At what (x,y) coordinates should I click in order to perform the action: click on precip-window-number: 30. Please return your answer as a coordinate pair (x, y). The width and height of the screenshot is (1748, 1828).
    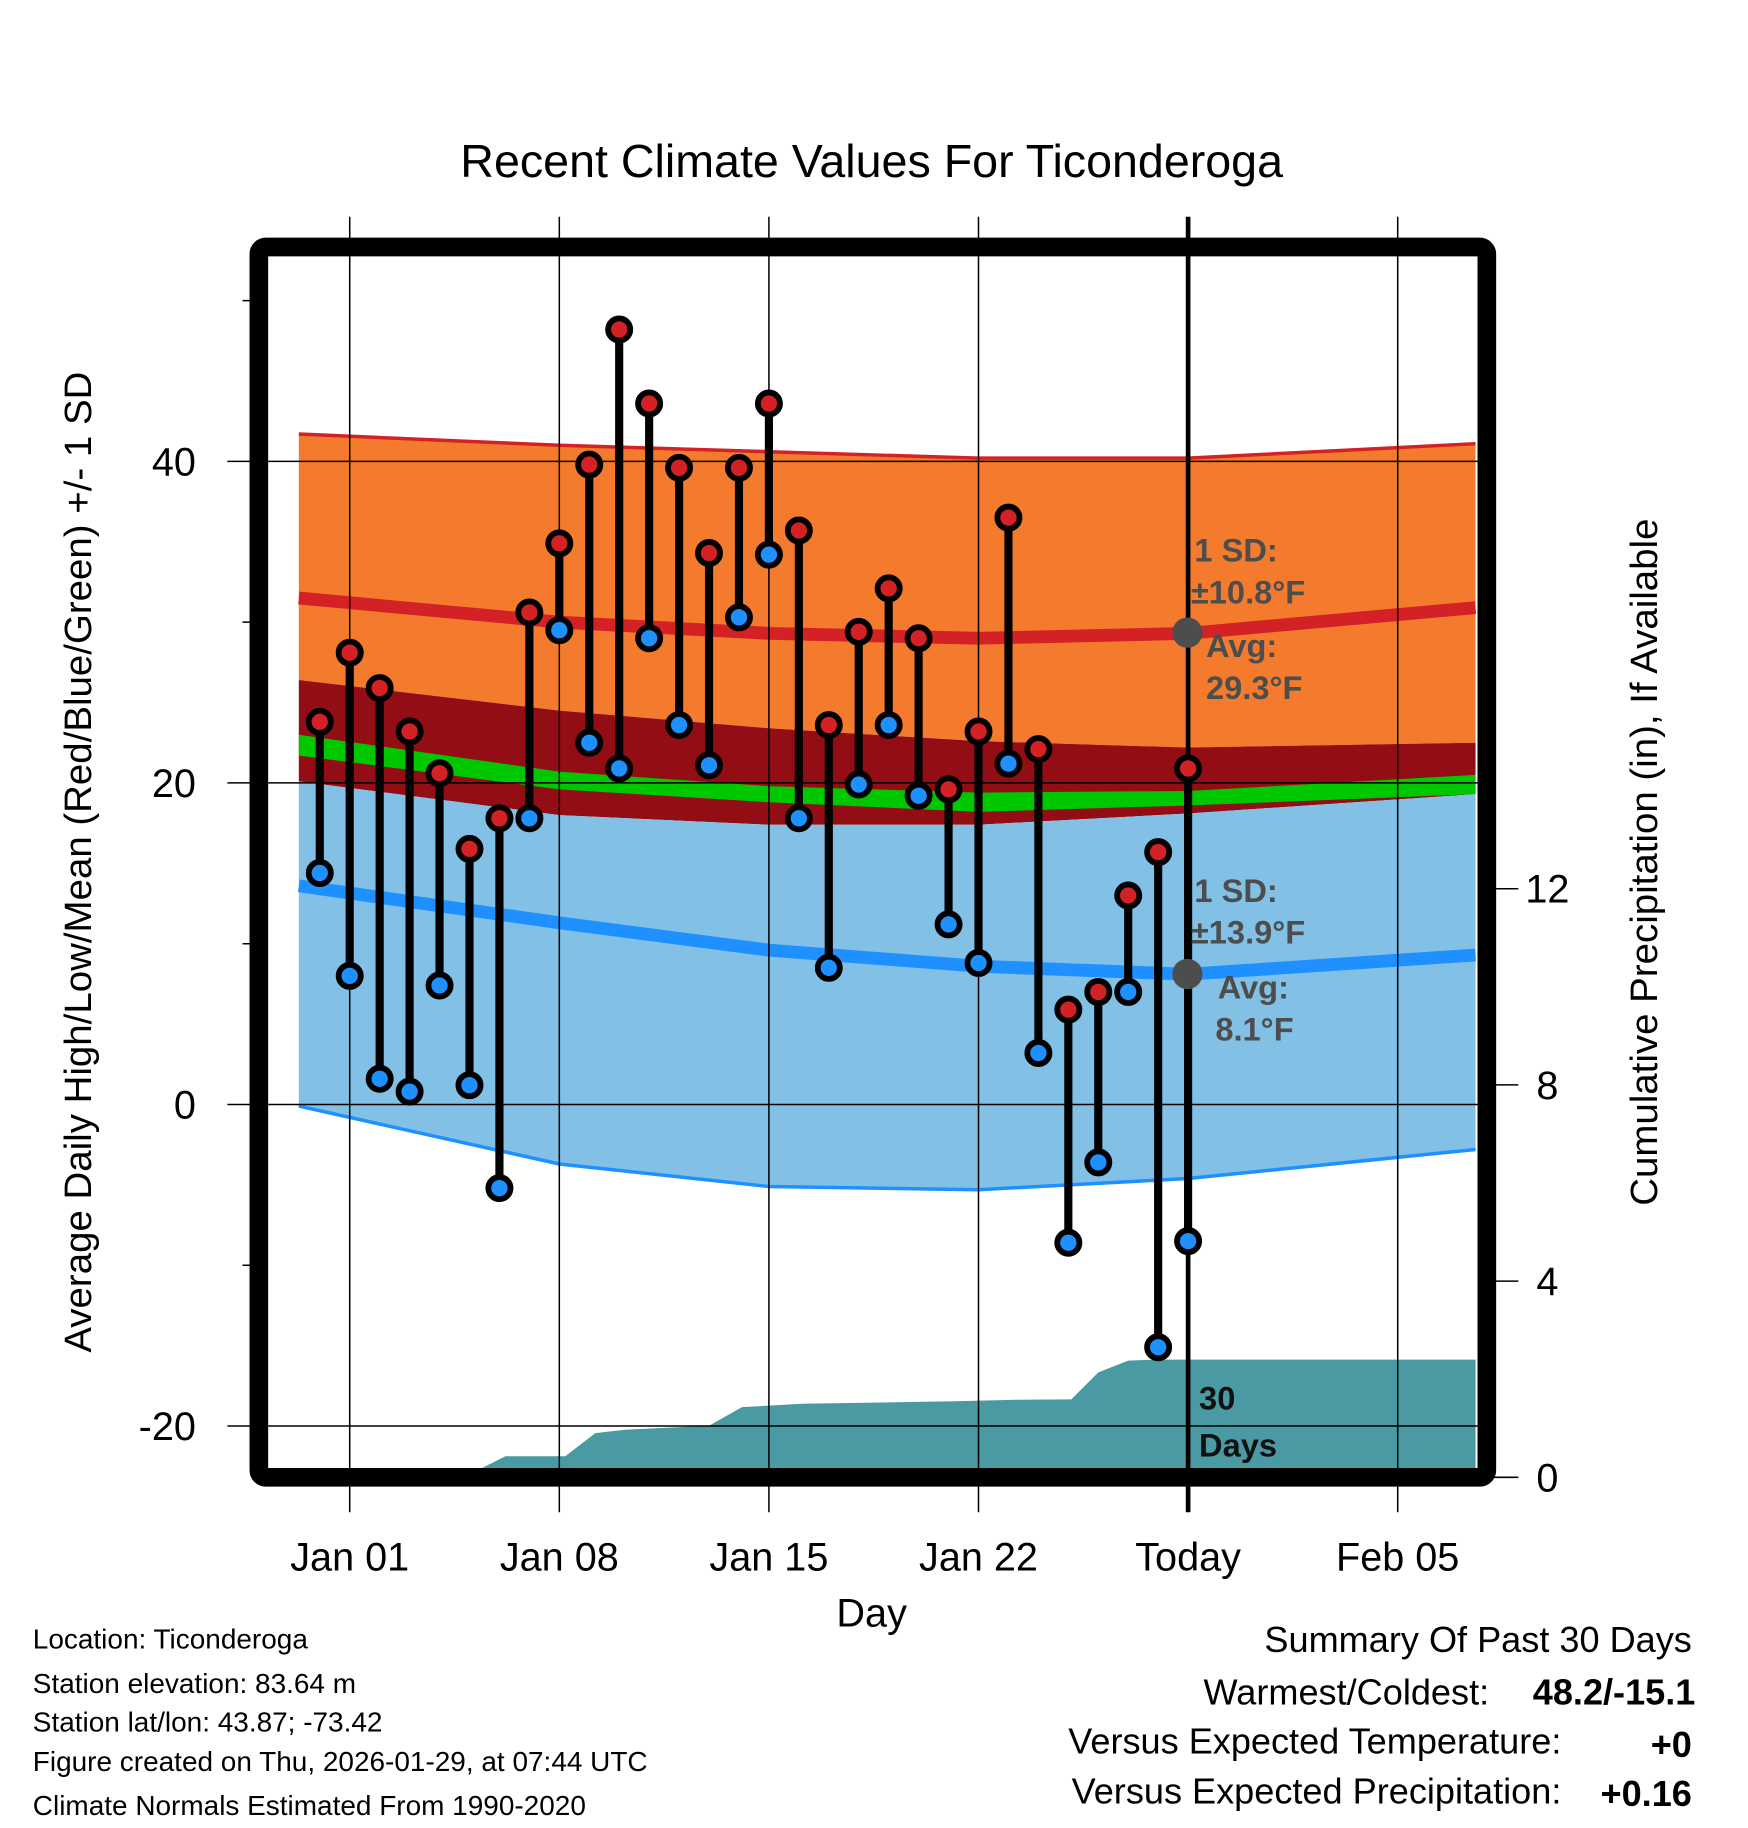
    Looking at the image, I should click on (1217, 1398).